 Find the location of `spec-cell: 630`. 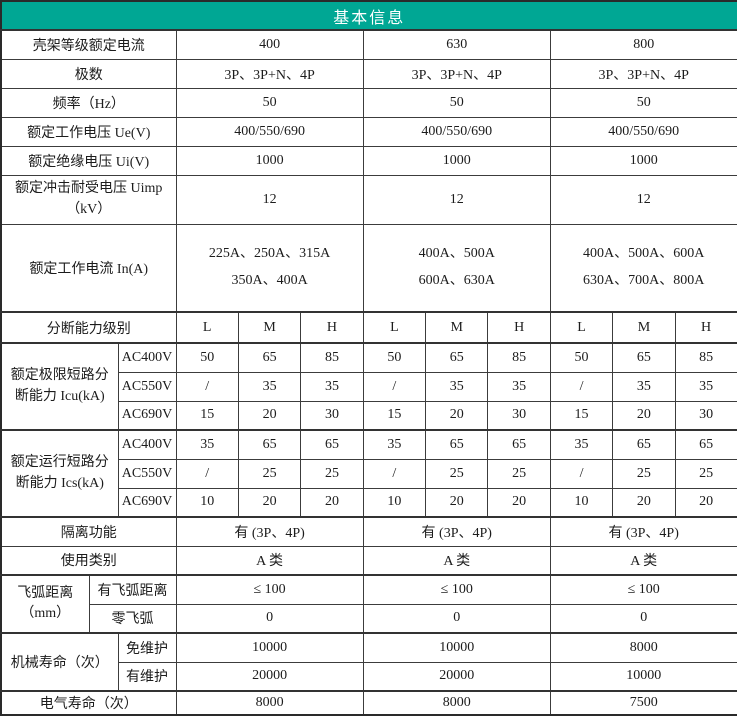

spec-cell: 630 is located at coordinates (456, 44).